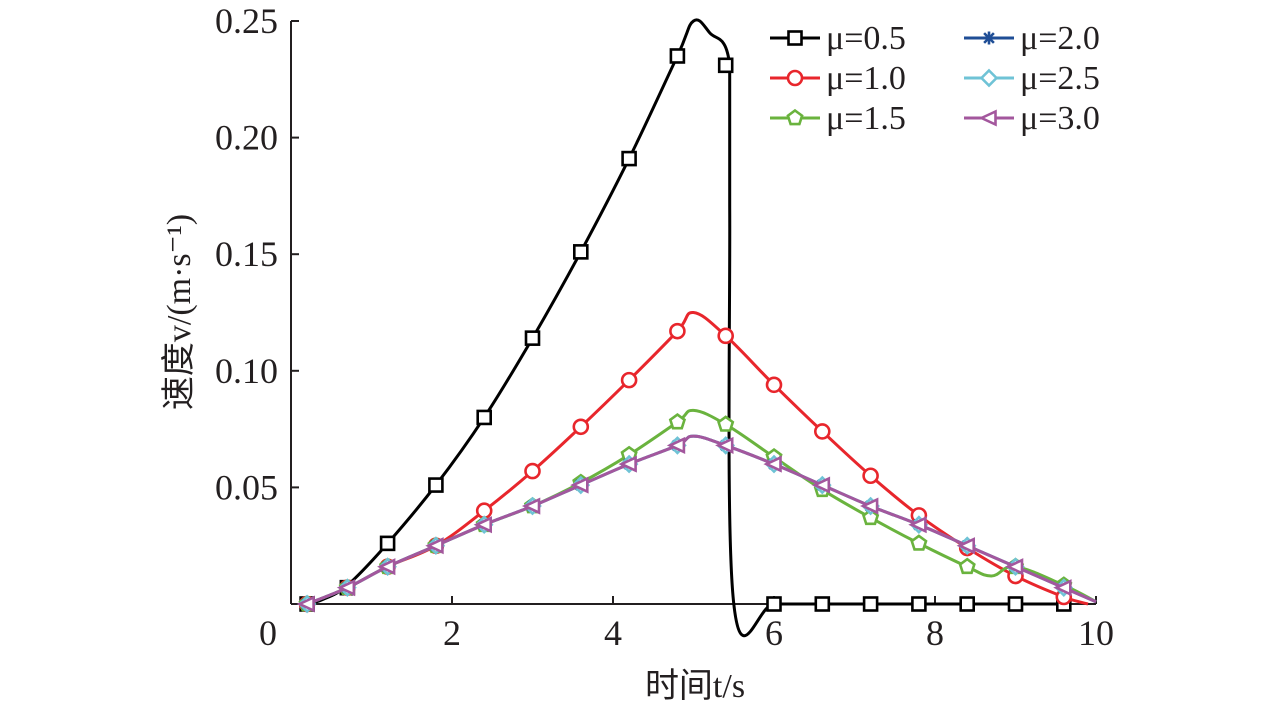 The image size is (1276, 709). Describe the element at coordinates (935, 78) in the screenshot. I see `legend: μ=0.5μ=1.0μ=1.5 μ=2.0μ=2.5μ=3.0` at that location.